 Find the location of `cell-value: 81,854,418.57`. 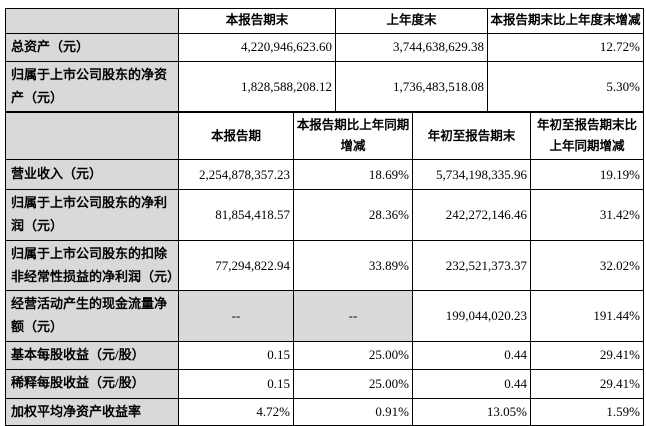

cell-value: 81,854,418.57 is located at coordinates (236, 215).